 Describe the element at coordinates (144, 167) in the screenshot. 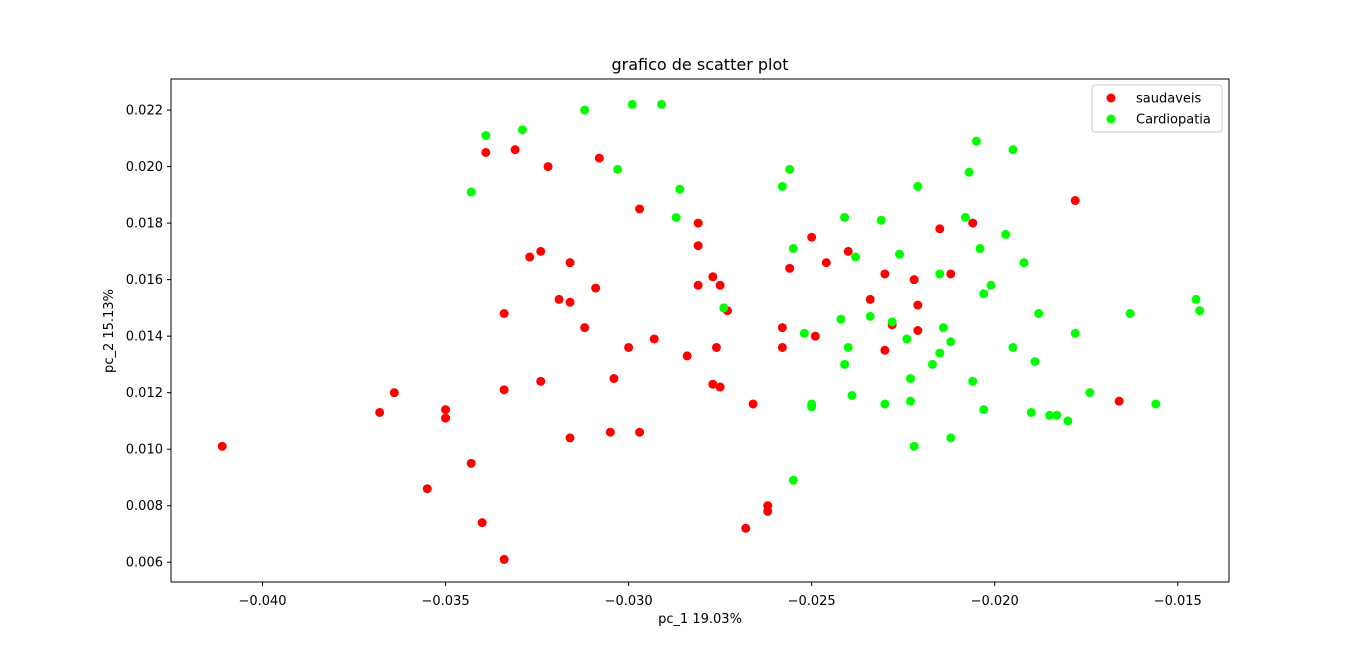

I see `y-tick-label: 0.020` at that location.